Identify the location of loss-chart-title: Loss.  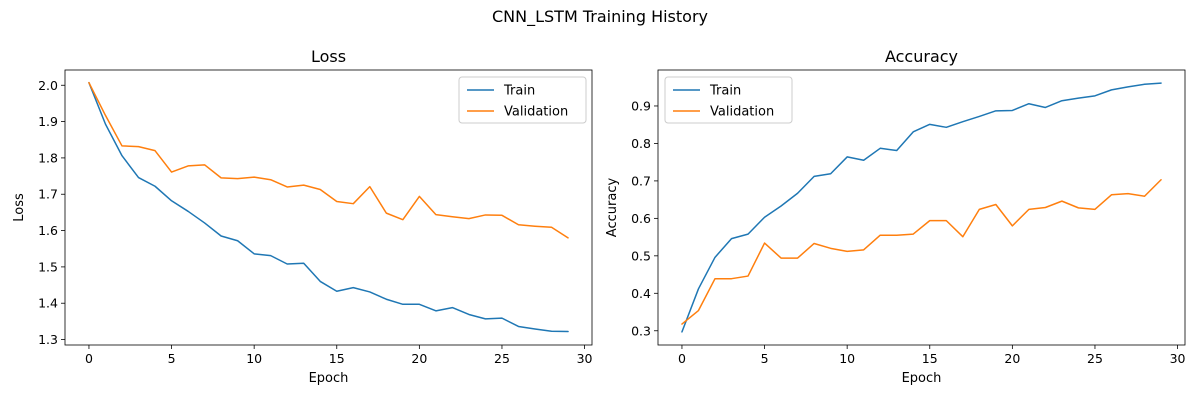
(328, 56).